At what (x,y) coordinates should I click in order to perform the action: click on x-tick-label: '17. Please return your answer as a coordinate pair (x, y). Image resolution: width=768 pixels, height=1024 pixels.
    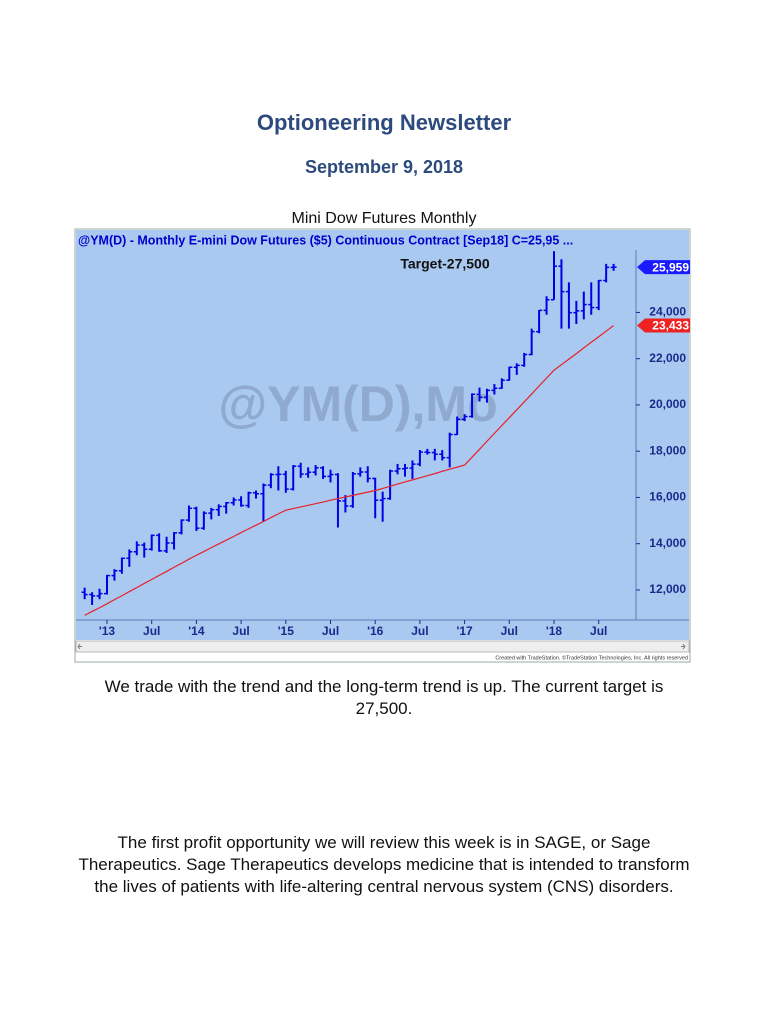
    Looking at the image, I should click on (464, 631).